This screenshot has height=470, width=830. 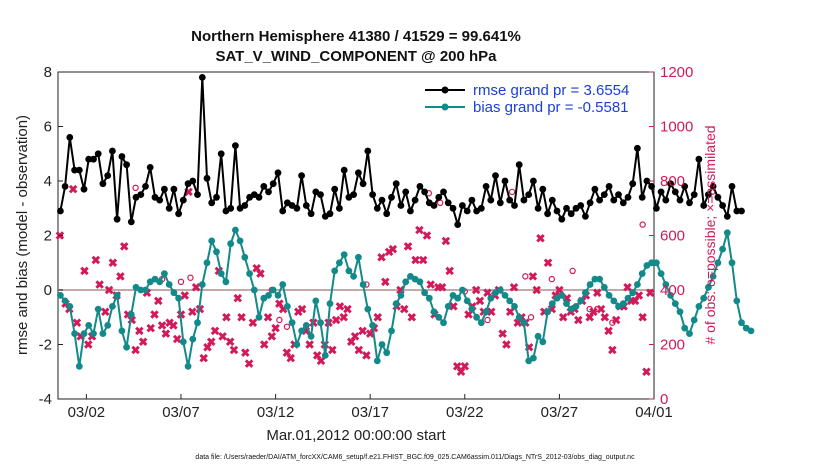 I want to click on y2-tick-label: 1000, so click(x=676, y=127).